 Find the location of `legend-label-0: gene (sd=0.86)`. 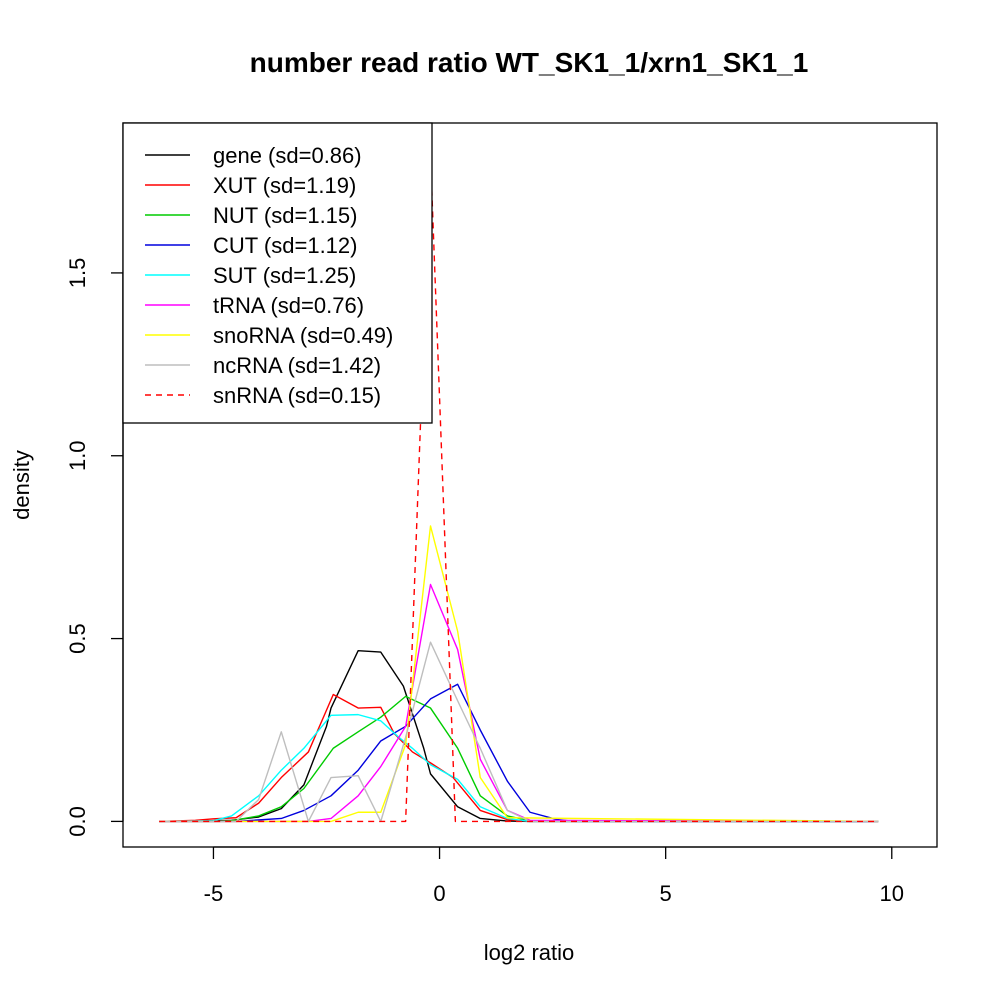

legend-label-0: gene (sd=0.86) is located at coordinates (287, 155).